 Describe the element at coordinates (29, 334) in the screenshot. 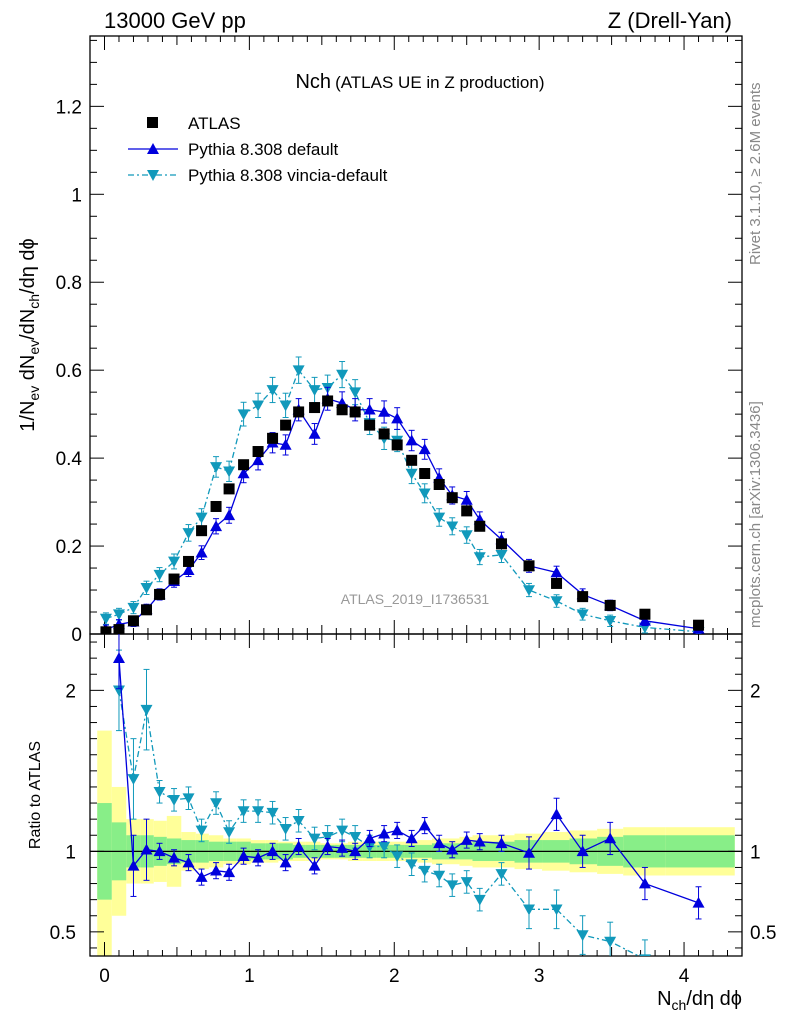

I see `y-axis-label-main: 1/Nev dNev/dNch/dη dϕ` at that location.